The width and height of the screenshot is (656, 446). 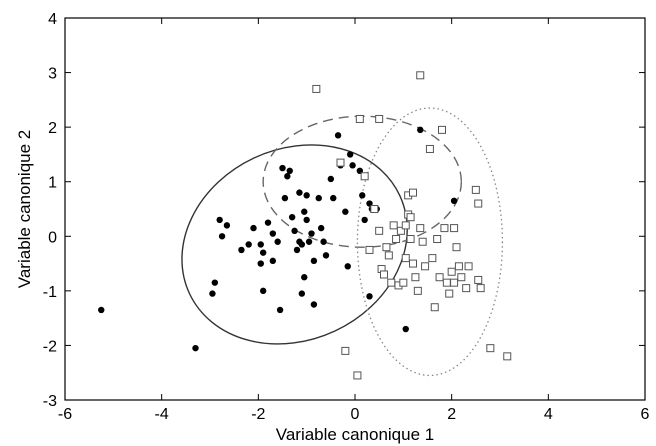 What do you see at coordinates (52, 128) in the screenshot?
I see `y-tick-label: 2` at bounding box center [52, 128].